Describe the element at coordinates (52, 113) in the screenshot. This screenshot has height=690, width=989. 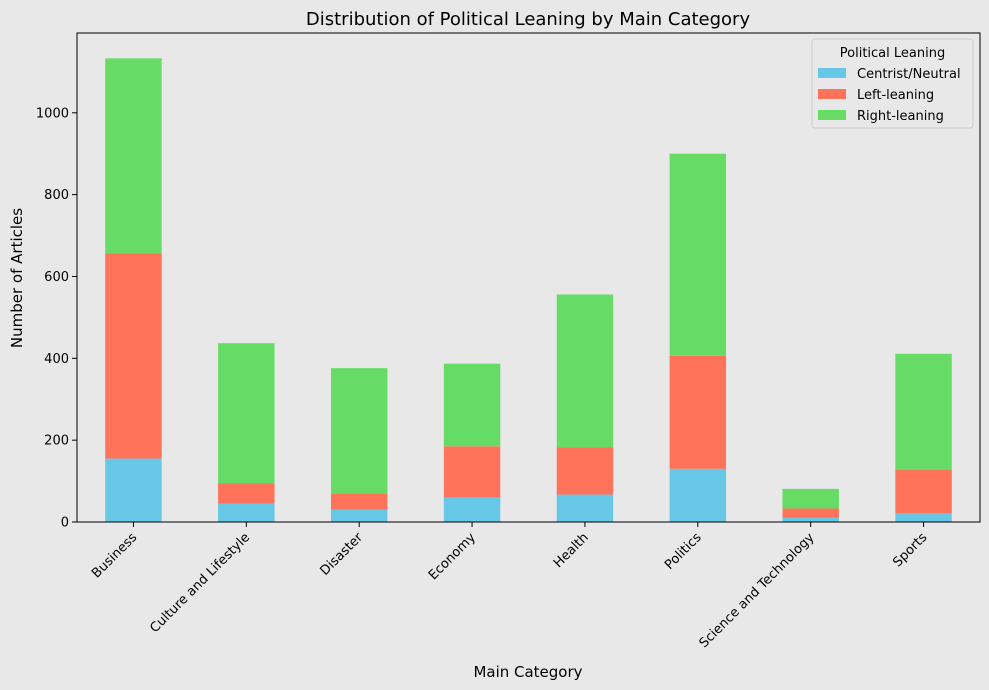
I see `y-tick-label: 1000` at that location.